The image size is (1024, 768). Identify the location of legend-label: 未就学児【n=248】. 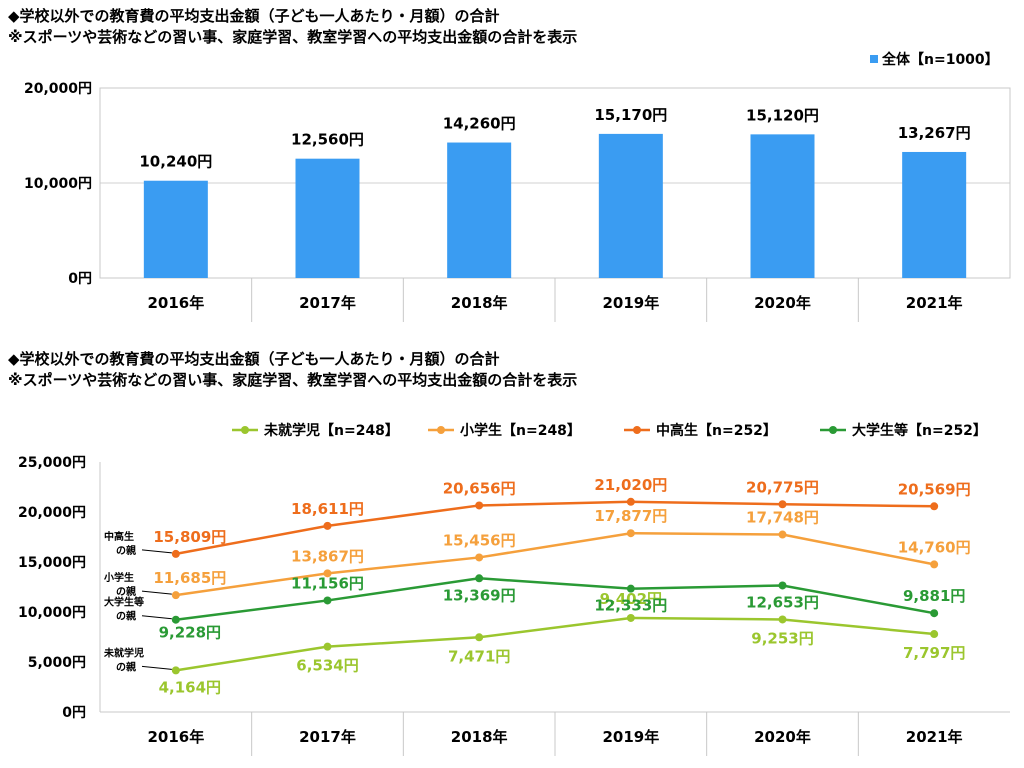
(331, 430).